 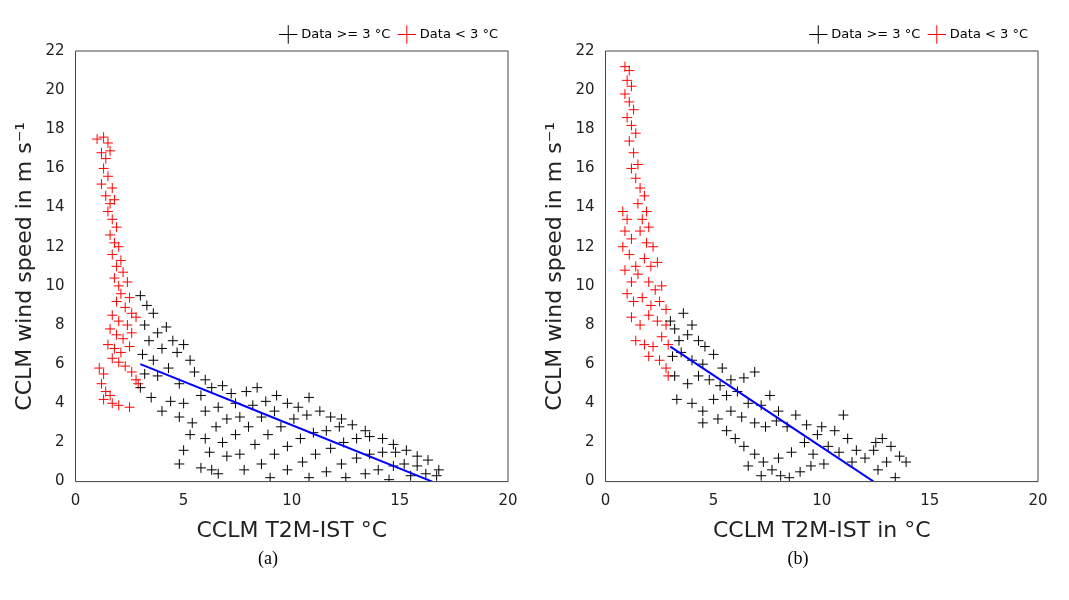 I want to click on legend-label: Data < 3 °C, so click(x=459, y=33).